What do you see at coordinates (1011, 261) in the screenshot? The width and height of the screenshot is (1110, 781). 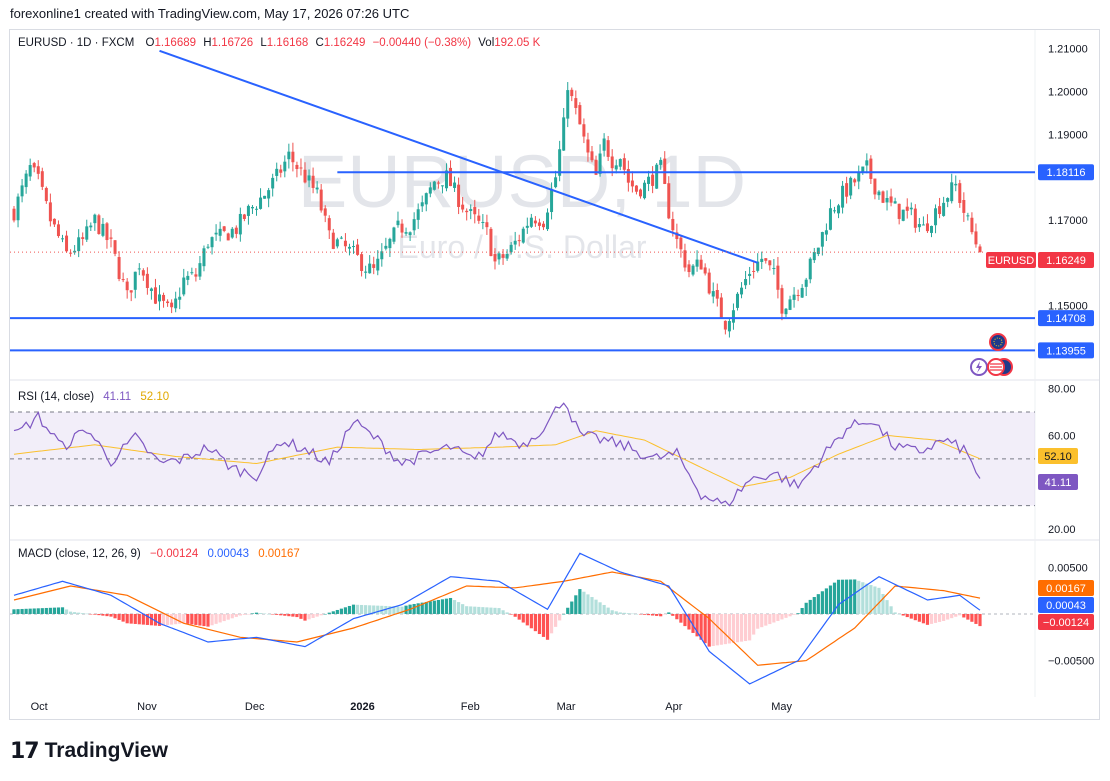 I see `symbol-tag-label: EURUSD` at bounding box center [1011, 261].